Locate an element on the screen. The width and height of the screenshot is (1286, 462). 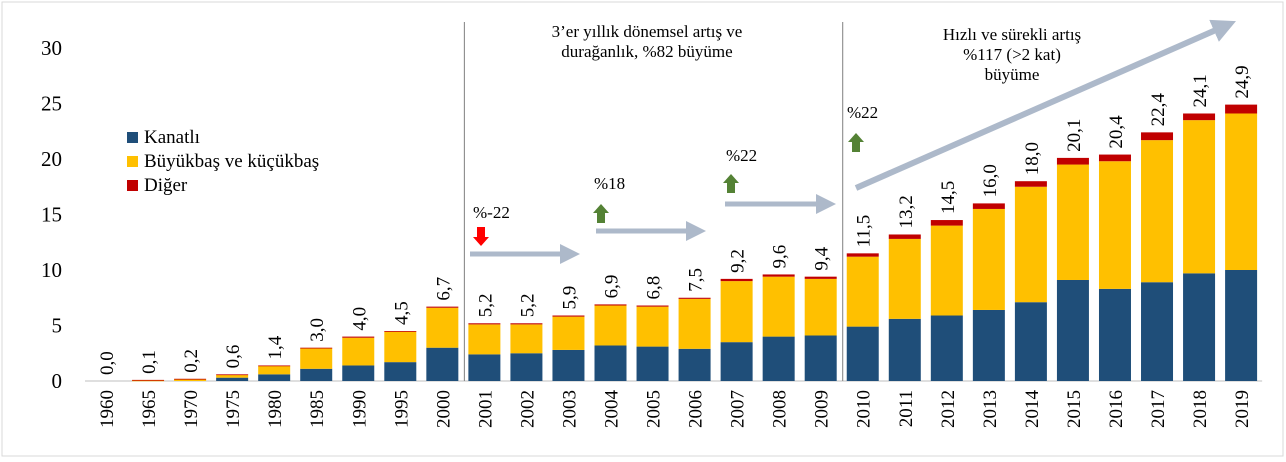
legend: Kanatlı Büyükbaş ve küçükbaş Diğer is located at coordinates (223, 161).